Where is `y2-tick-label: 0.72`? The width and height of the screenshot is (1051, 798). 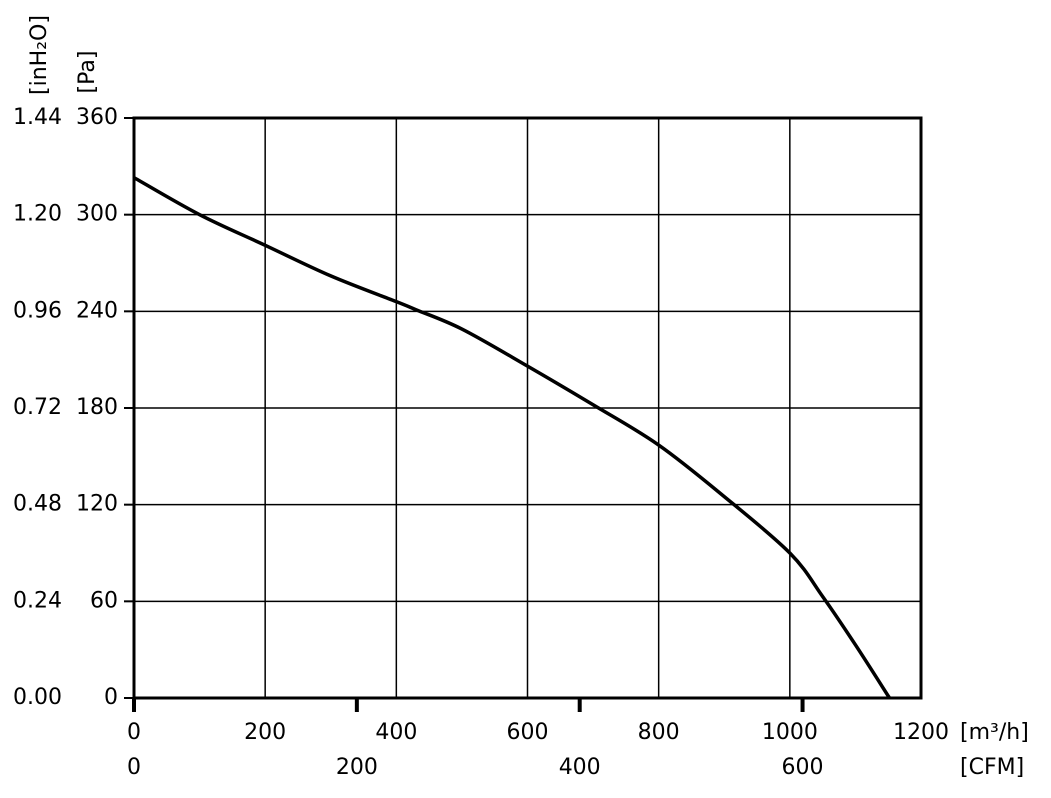
y2-tick-label: 0.72 is located at coordinates (37, 407).